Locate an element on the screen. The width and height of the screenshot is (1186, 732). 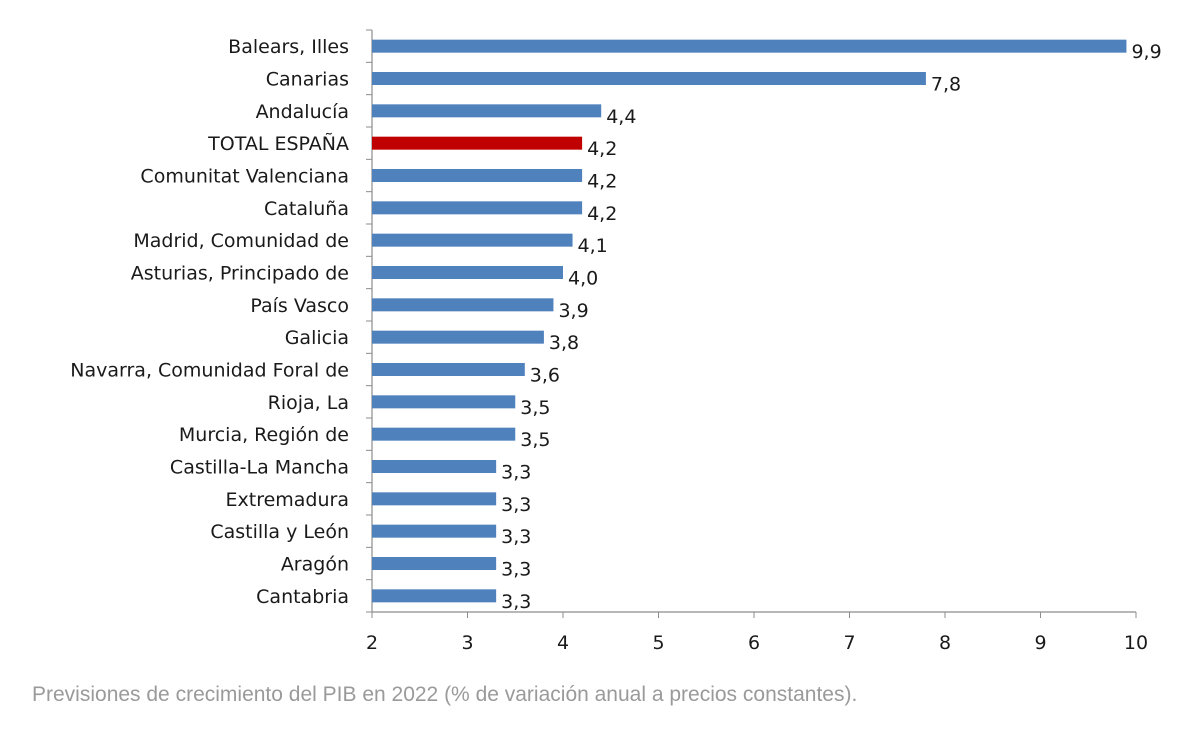
category-label: Rioja, La is located at coordinates (308, 403).